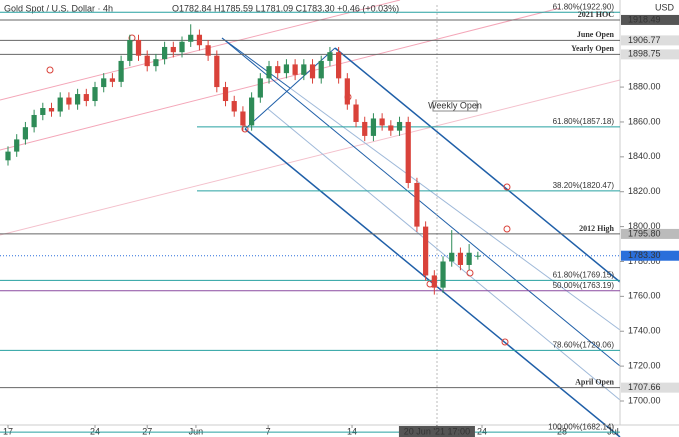 This screenshot has width=679, height=437. I want to click on fib-label: 61.80%(1922.90), so click(584, 6).